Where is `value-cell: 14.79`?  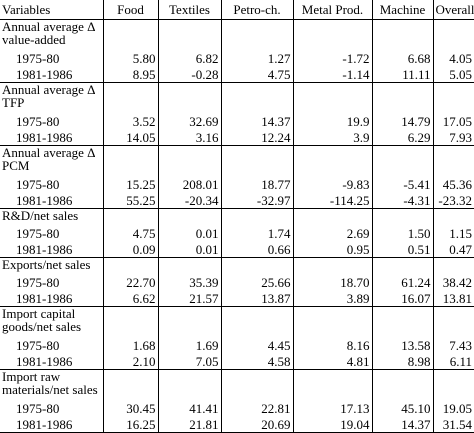
value-cell: 14.79 is located at coordinates (402, 121).